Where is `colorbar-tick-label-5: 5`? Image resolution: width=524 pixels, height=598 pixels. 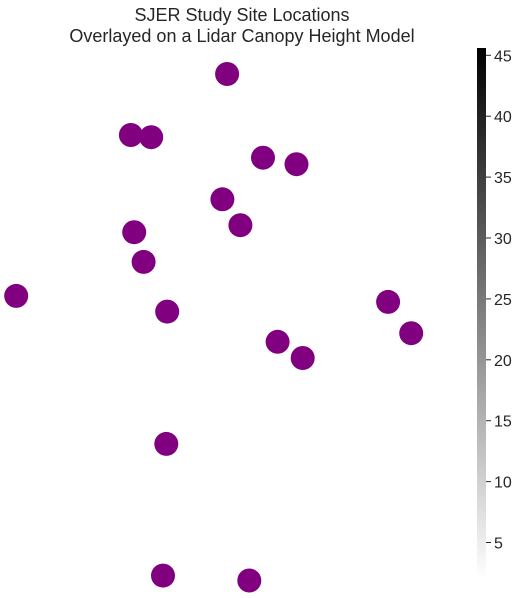 colorbar-tick-label-5: 5 is located at coordinates (498, 544).